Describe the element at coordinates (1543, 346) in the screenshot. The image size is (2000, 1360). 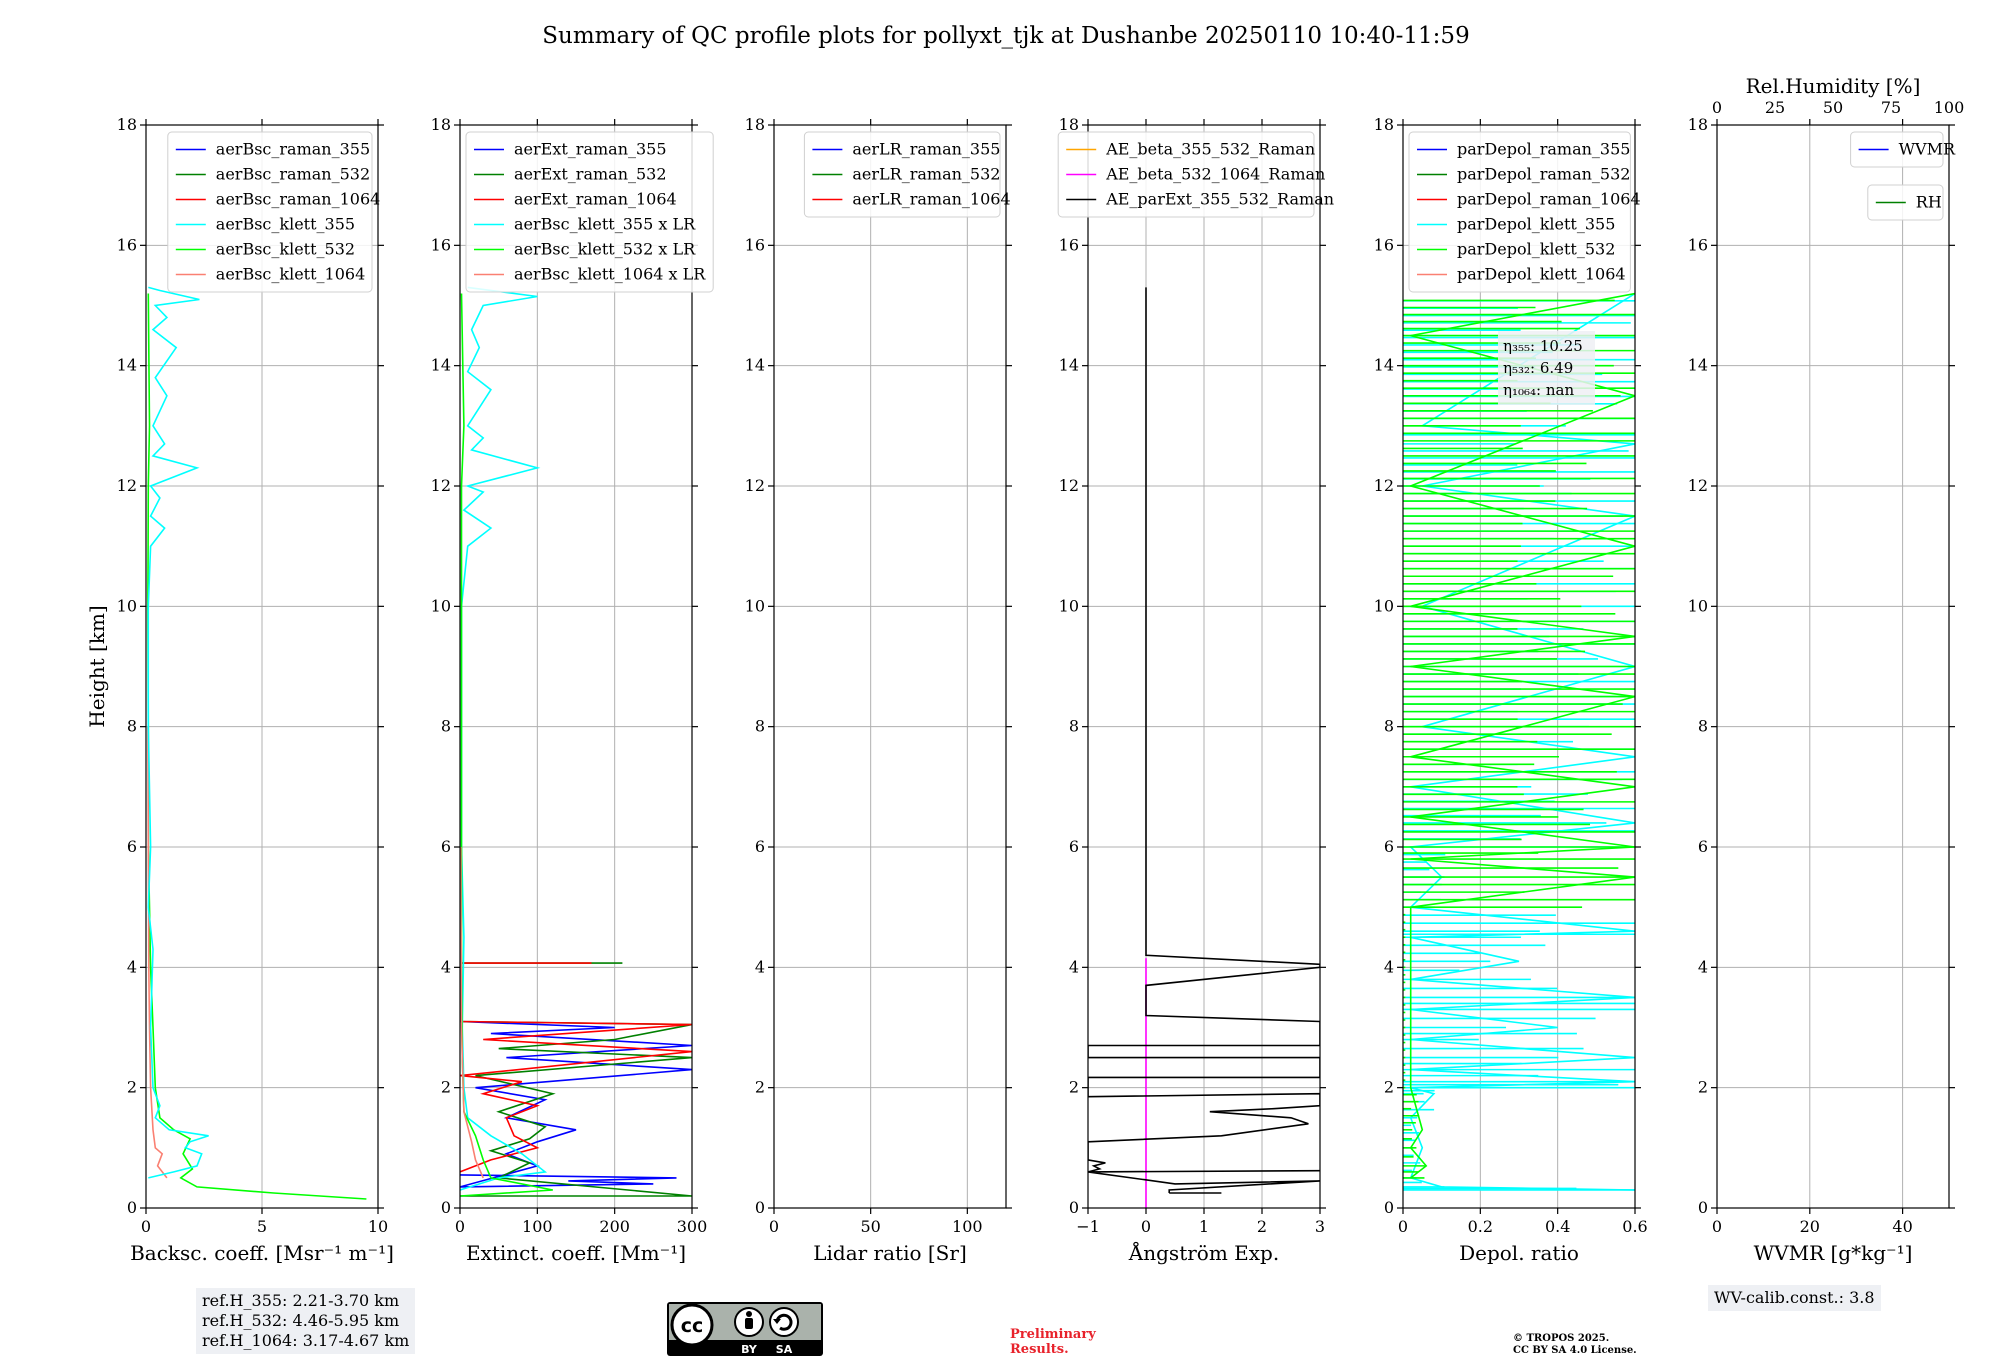
I see `eta-355: η₃₅₅: 10.25` at that location.